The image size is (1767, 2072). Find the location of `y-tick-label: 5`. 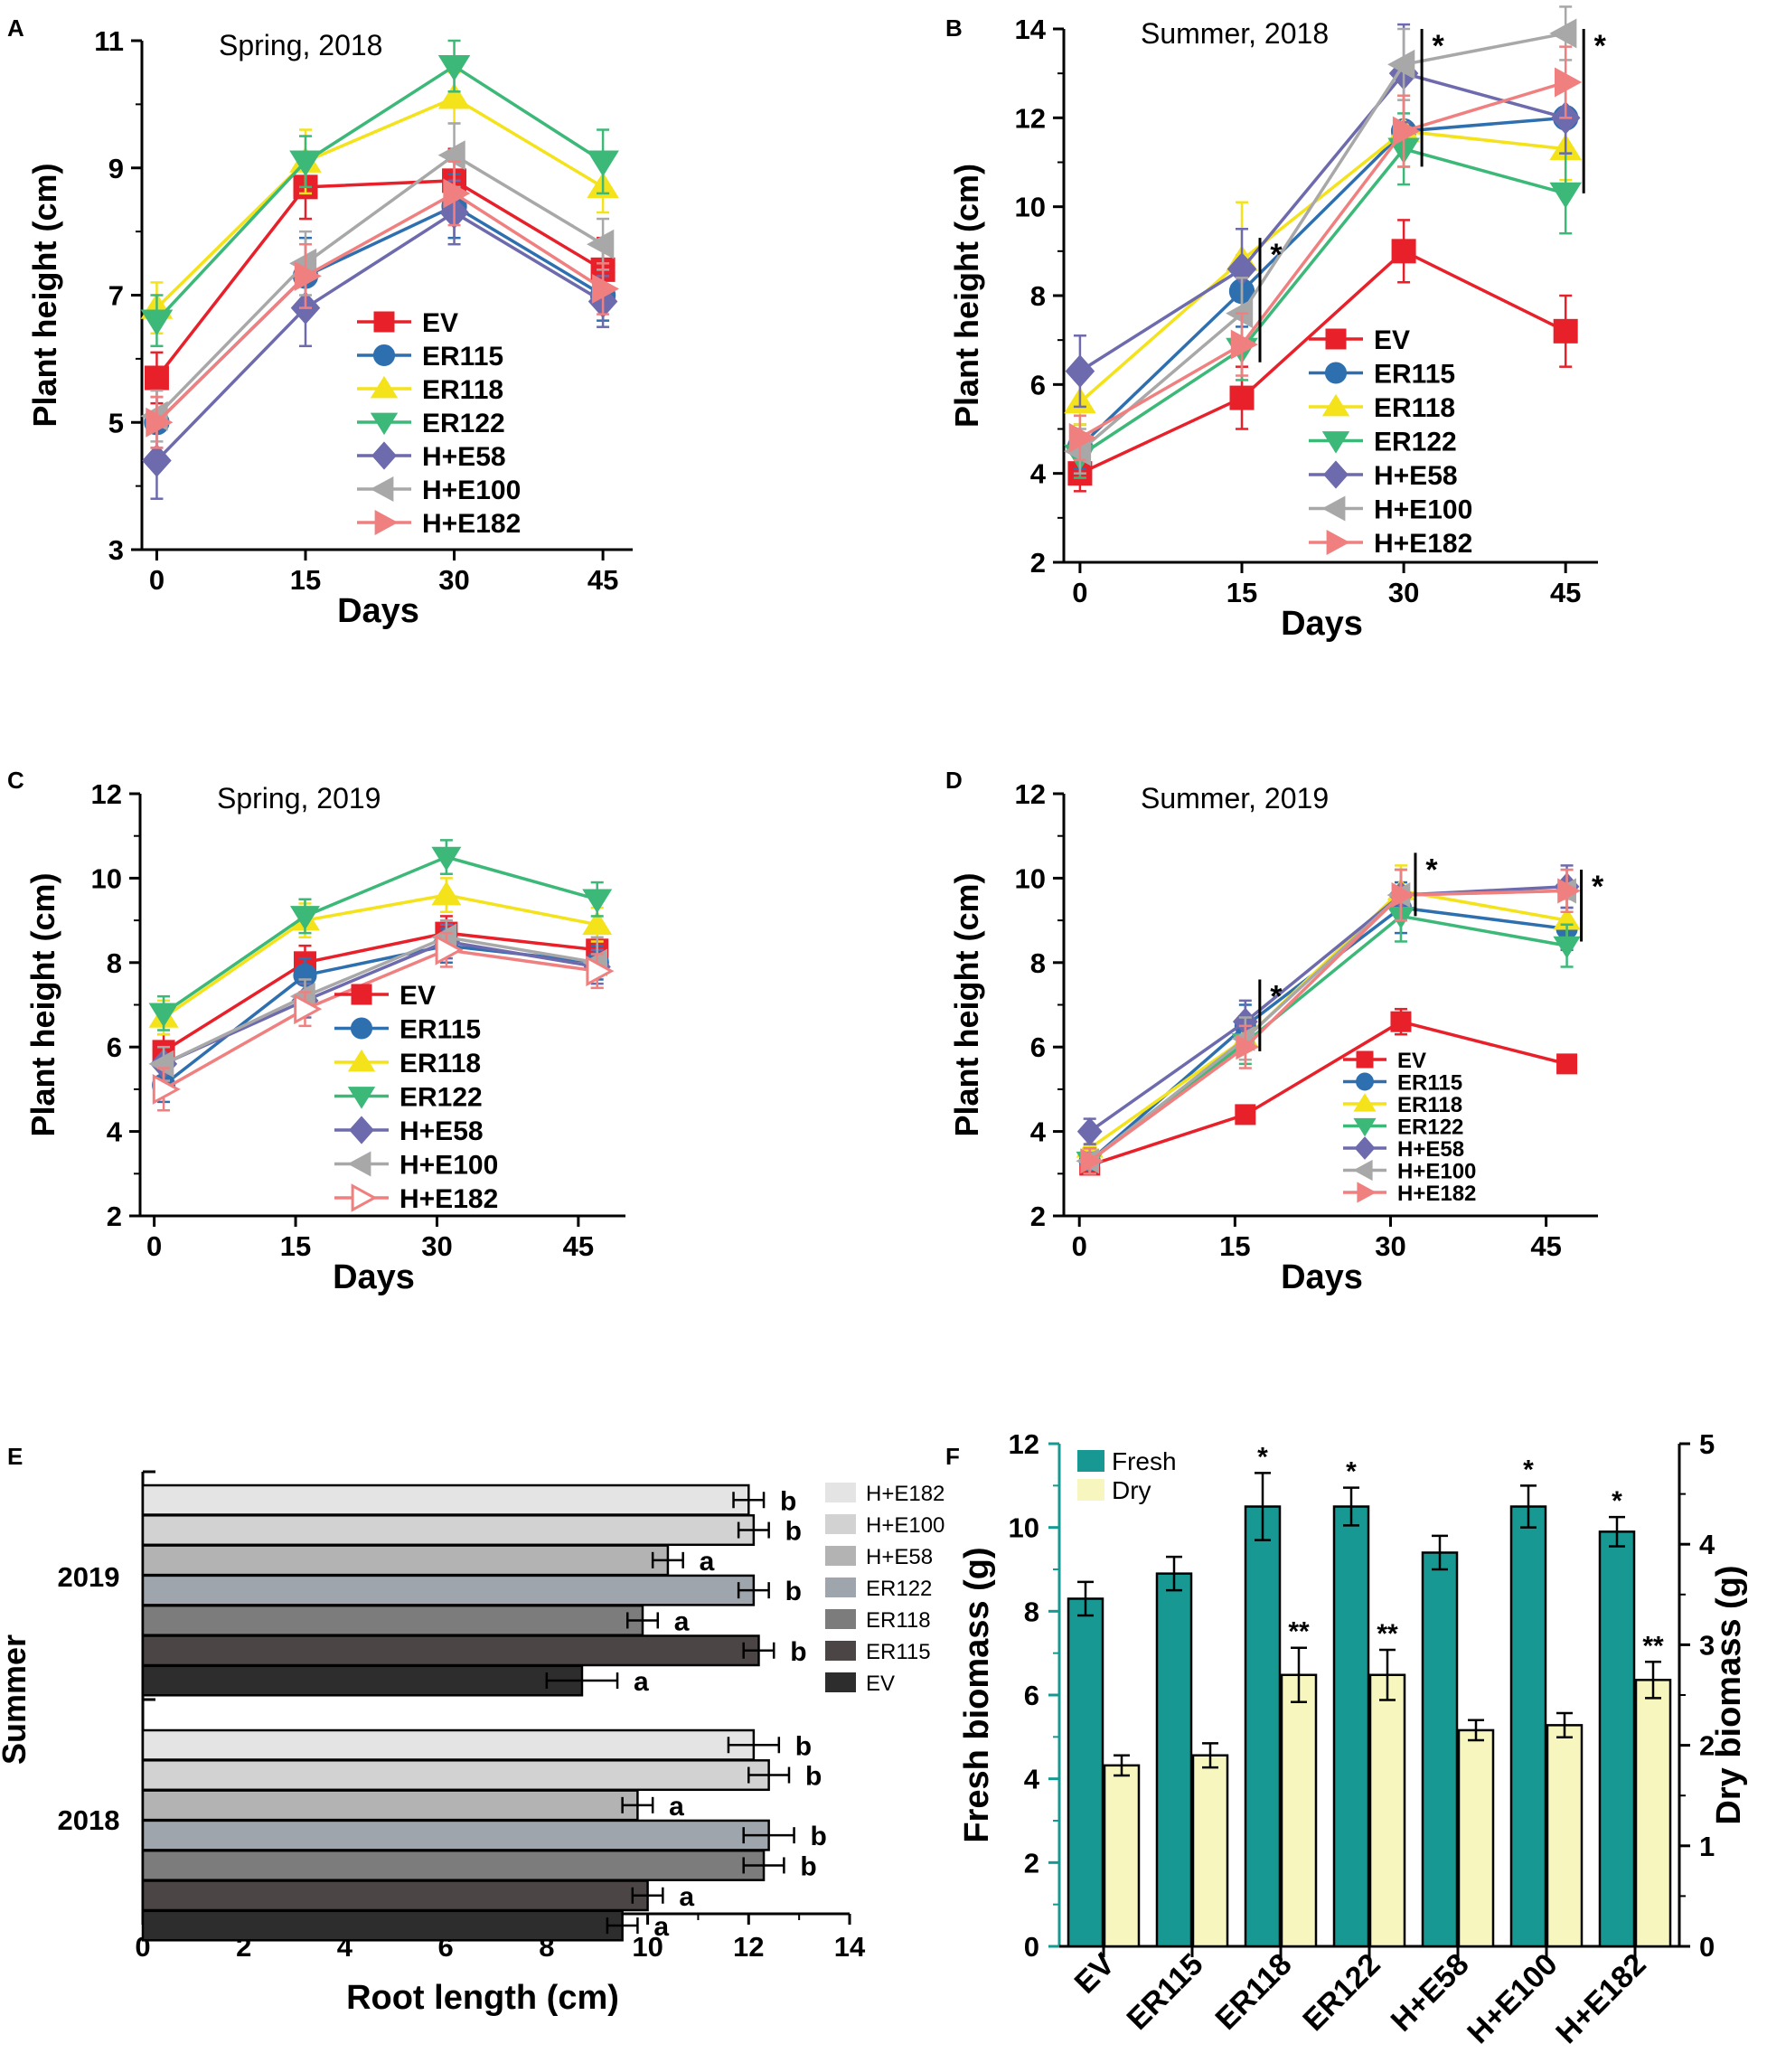

y-tick-label: 5 is located at coordinates (116, 422).